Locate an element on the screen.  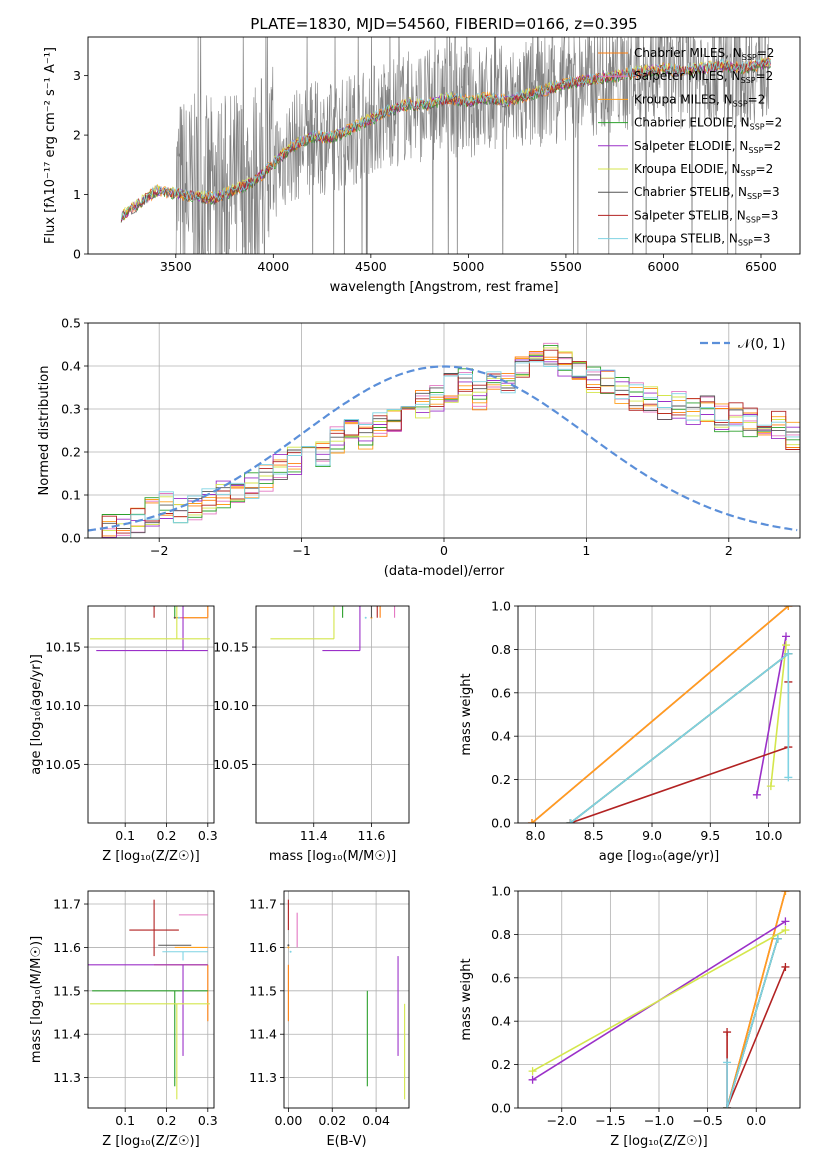
plot-area-age_vs_Z is located at coordinates (151, 714).